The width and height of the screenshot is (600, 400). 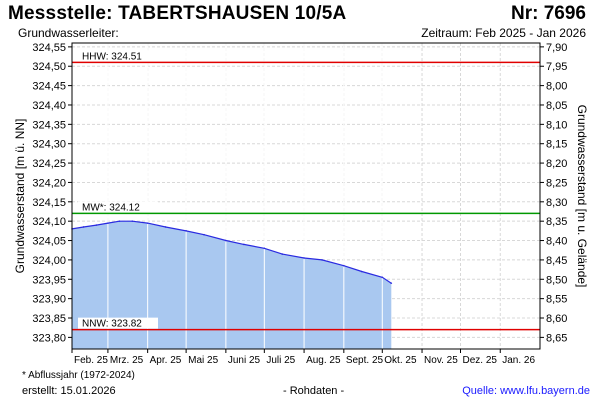 What do you see at coordinates (441, 360) in the screenshot?
I see `x-tick-label: Nov. 25` at bounding box center [441, 360].